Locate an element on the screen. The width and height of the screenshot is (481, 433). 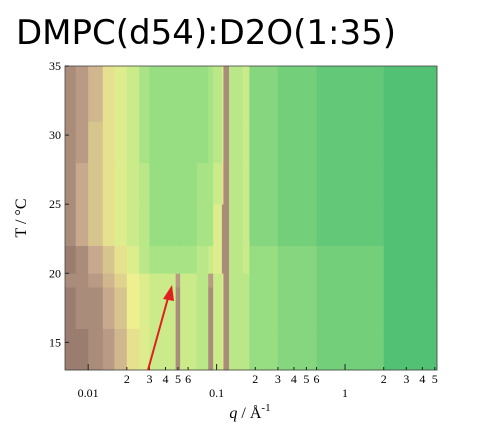
chart-title: DMPC(d54):D2O(1:35) is located at coordinates (206, 33).